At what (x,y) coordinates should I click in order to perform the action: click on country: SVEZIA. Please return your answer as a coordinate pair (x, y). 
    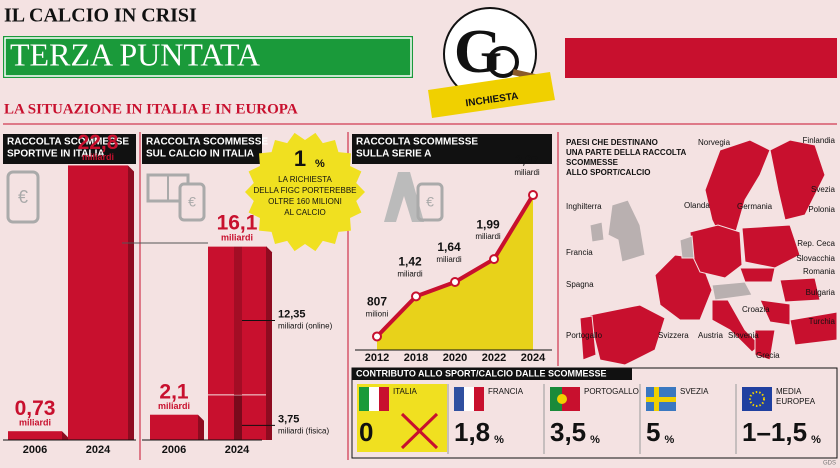
    Looking at the image, I should click on (694, 391).